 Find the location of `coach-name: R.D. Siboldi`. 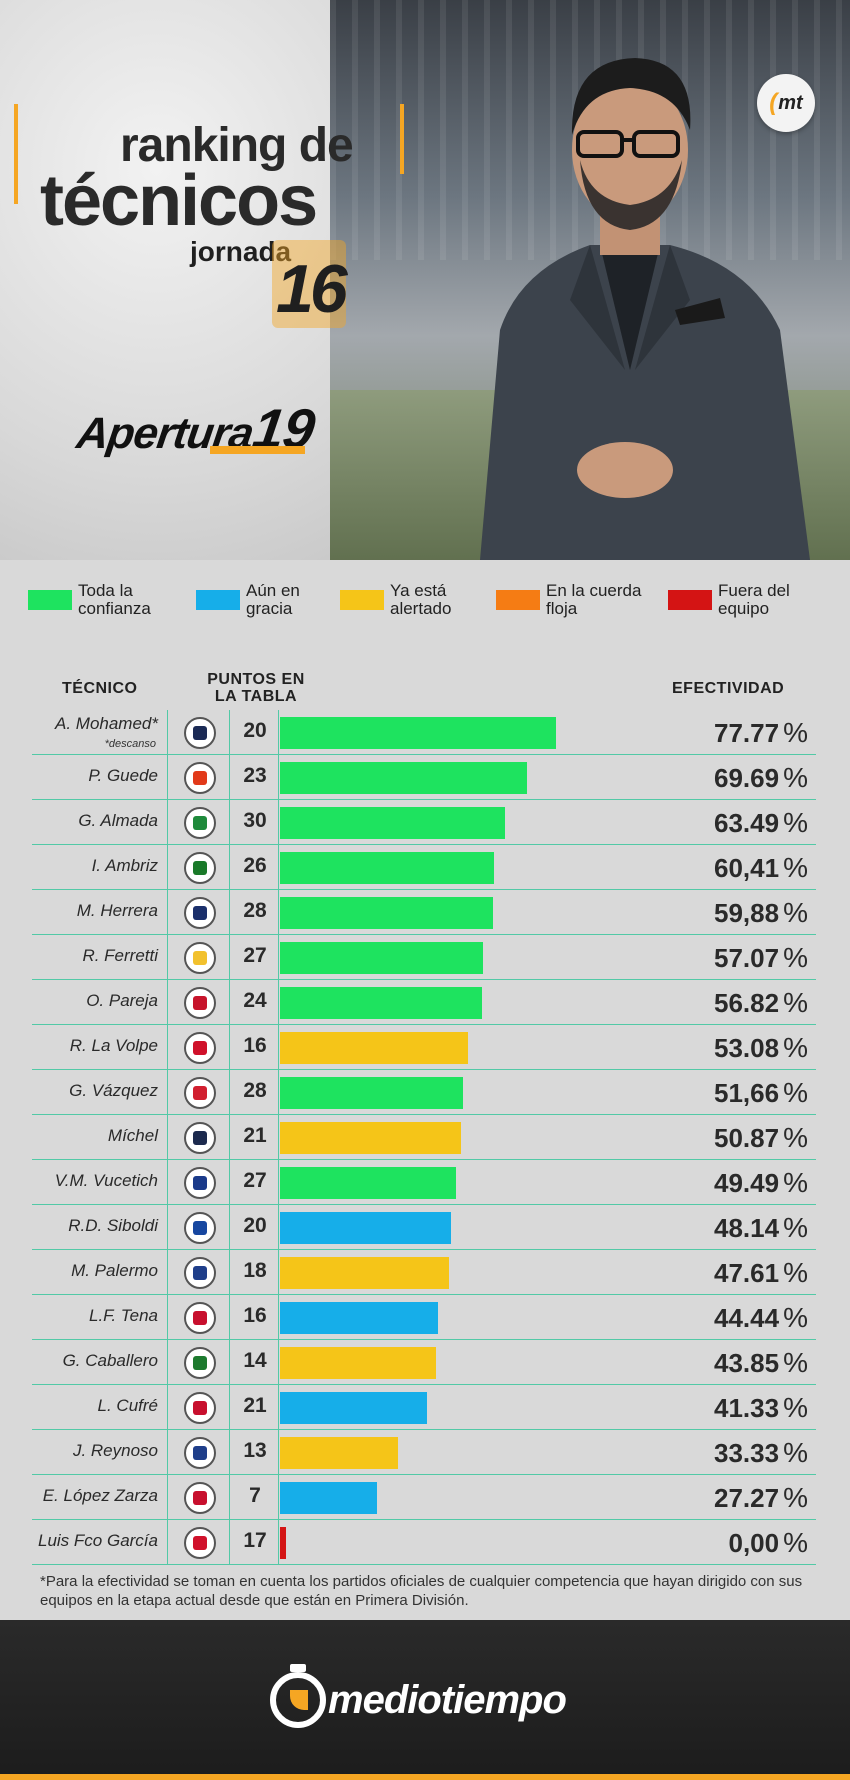

coach-name: R.D. Siboldi is located at coordinates (113, 1225).